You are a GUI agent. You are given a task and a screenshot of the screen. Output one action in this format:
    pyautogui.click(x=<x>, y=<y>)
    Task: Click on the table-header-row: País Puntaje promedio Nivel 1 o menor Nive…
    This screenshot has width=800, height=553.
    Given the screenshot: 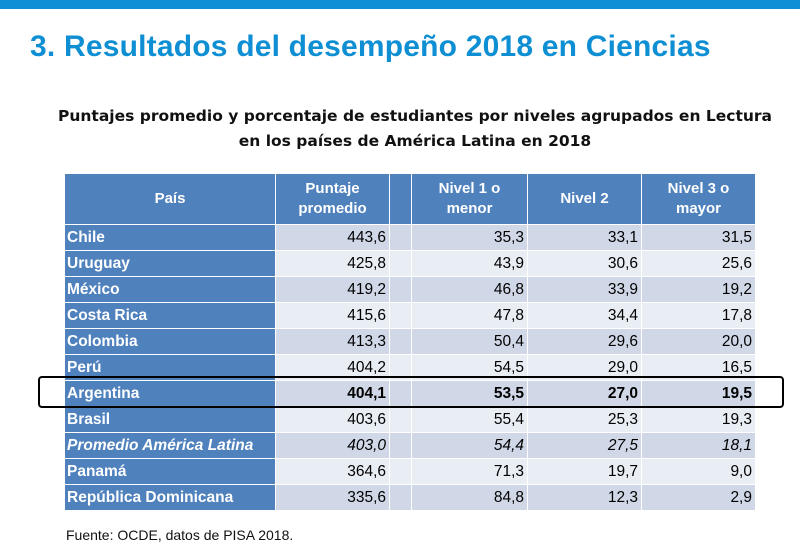 What is the action you would take?
    pyautogui.click(x=410, y=199)
    